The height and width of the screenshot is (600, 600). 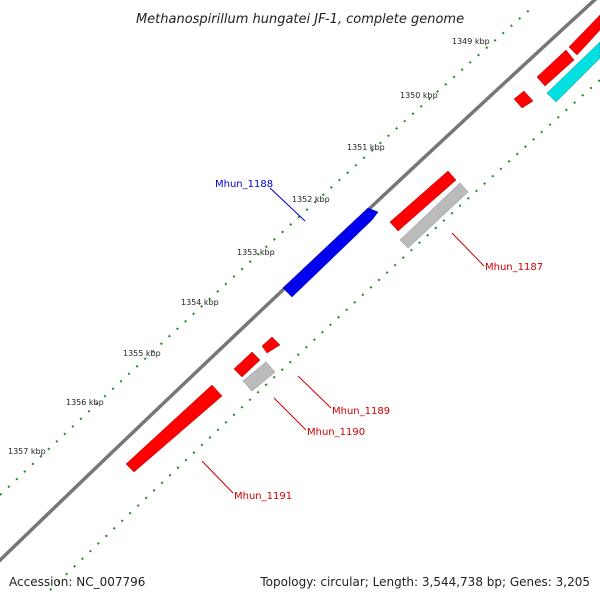 I want to click on gene-label-mhun-1187: Mhun_1187, so click(x=514, y=267).